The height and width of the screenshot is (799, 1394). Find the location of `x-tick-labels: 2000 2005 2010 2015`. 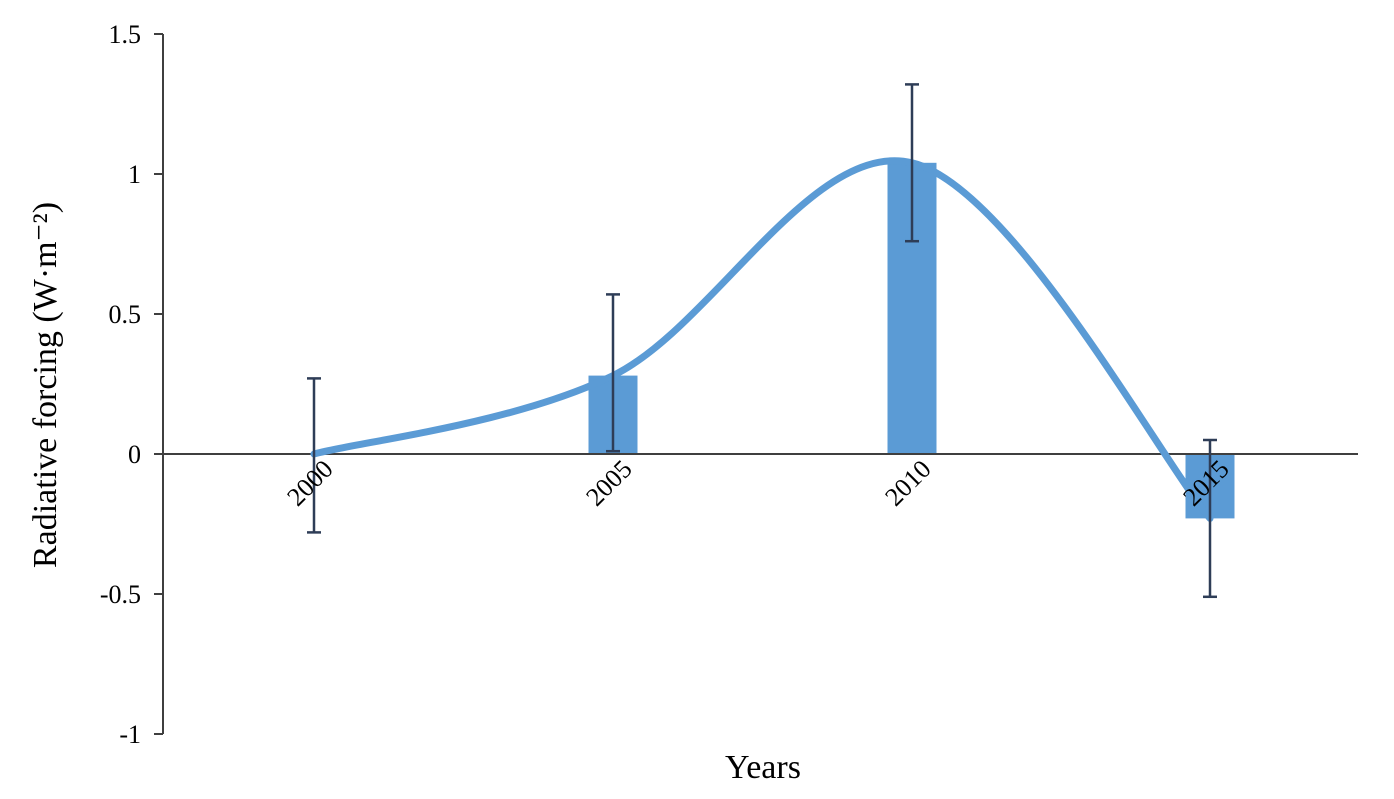

x-tick-labels: 2000 2005 2010 2015 is located at coordinates (757, 482).